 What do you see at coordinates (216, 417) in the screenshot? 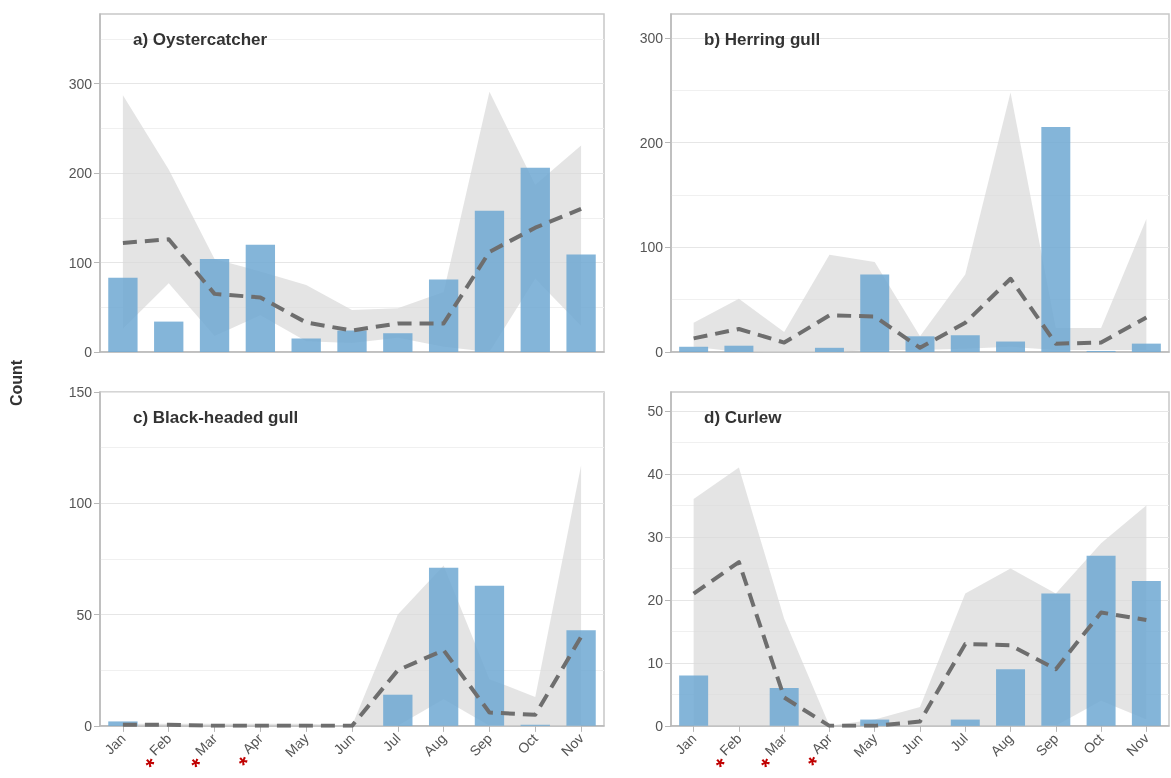
I see `text: c) Black-headed gull` at bounding box center [216, 417].